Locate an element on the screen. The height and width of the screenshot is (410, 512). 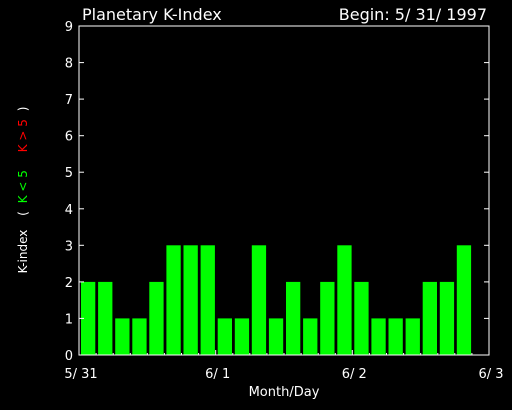
y-axis-label: K-index ( K < 5 K > 5 ) is located at coordinates (23, 190).